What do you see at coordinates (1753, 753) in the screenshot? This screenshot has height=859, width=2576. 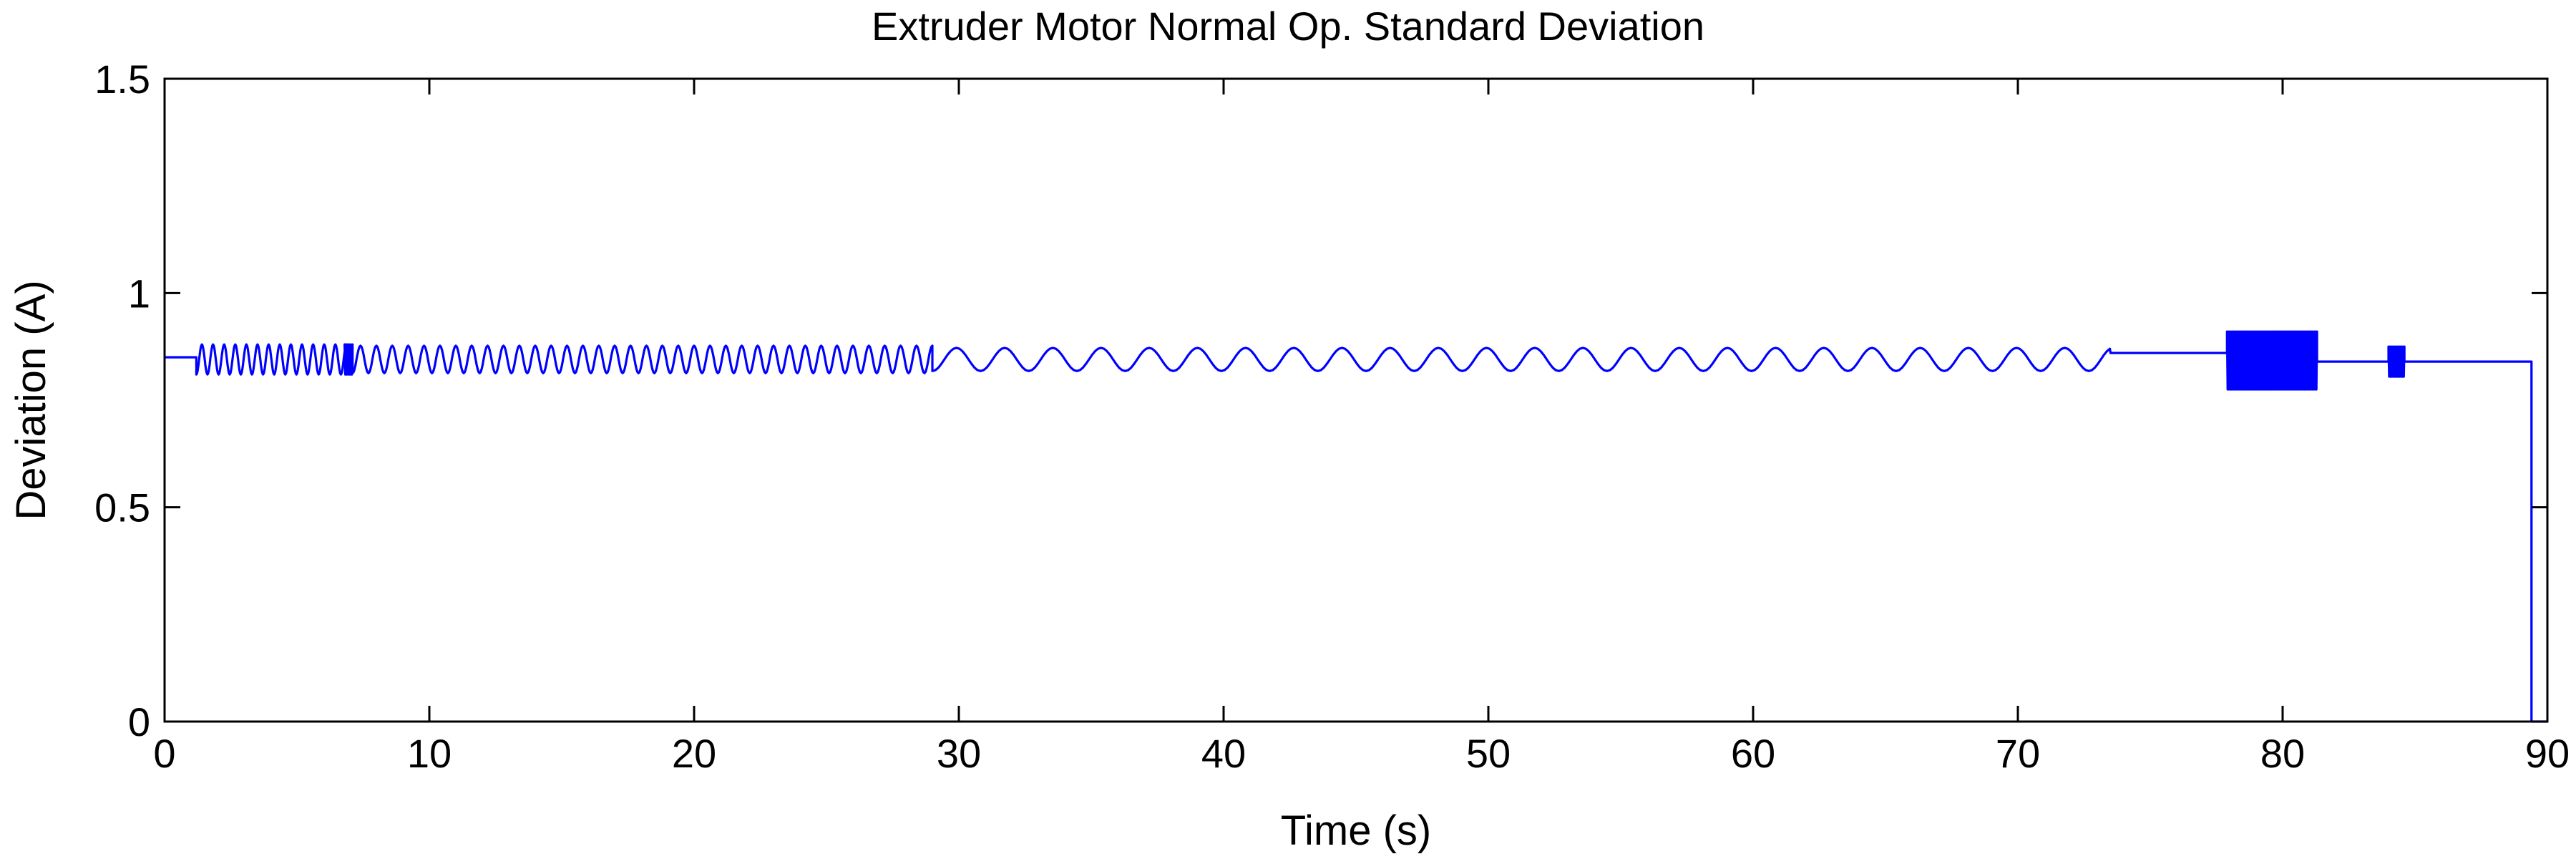 I see `x-tick-label: 60` at bounding box center [1753, 753].